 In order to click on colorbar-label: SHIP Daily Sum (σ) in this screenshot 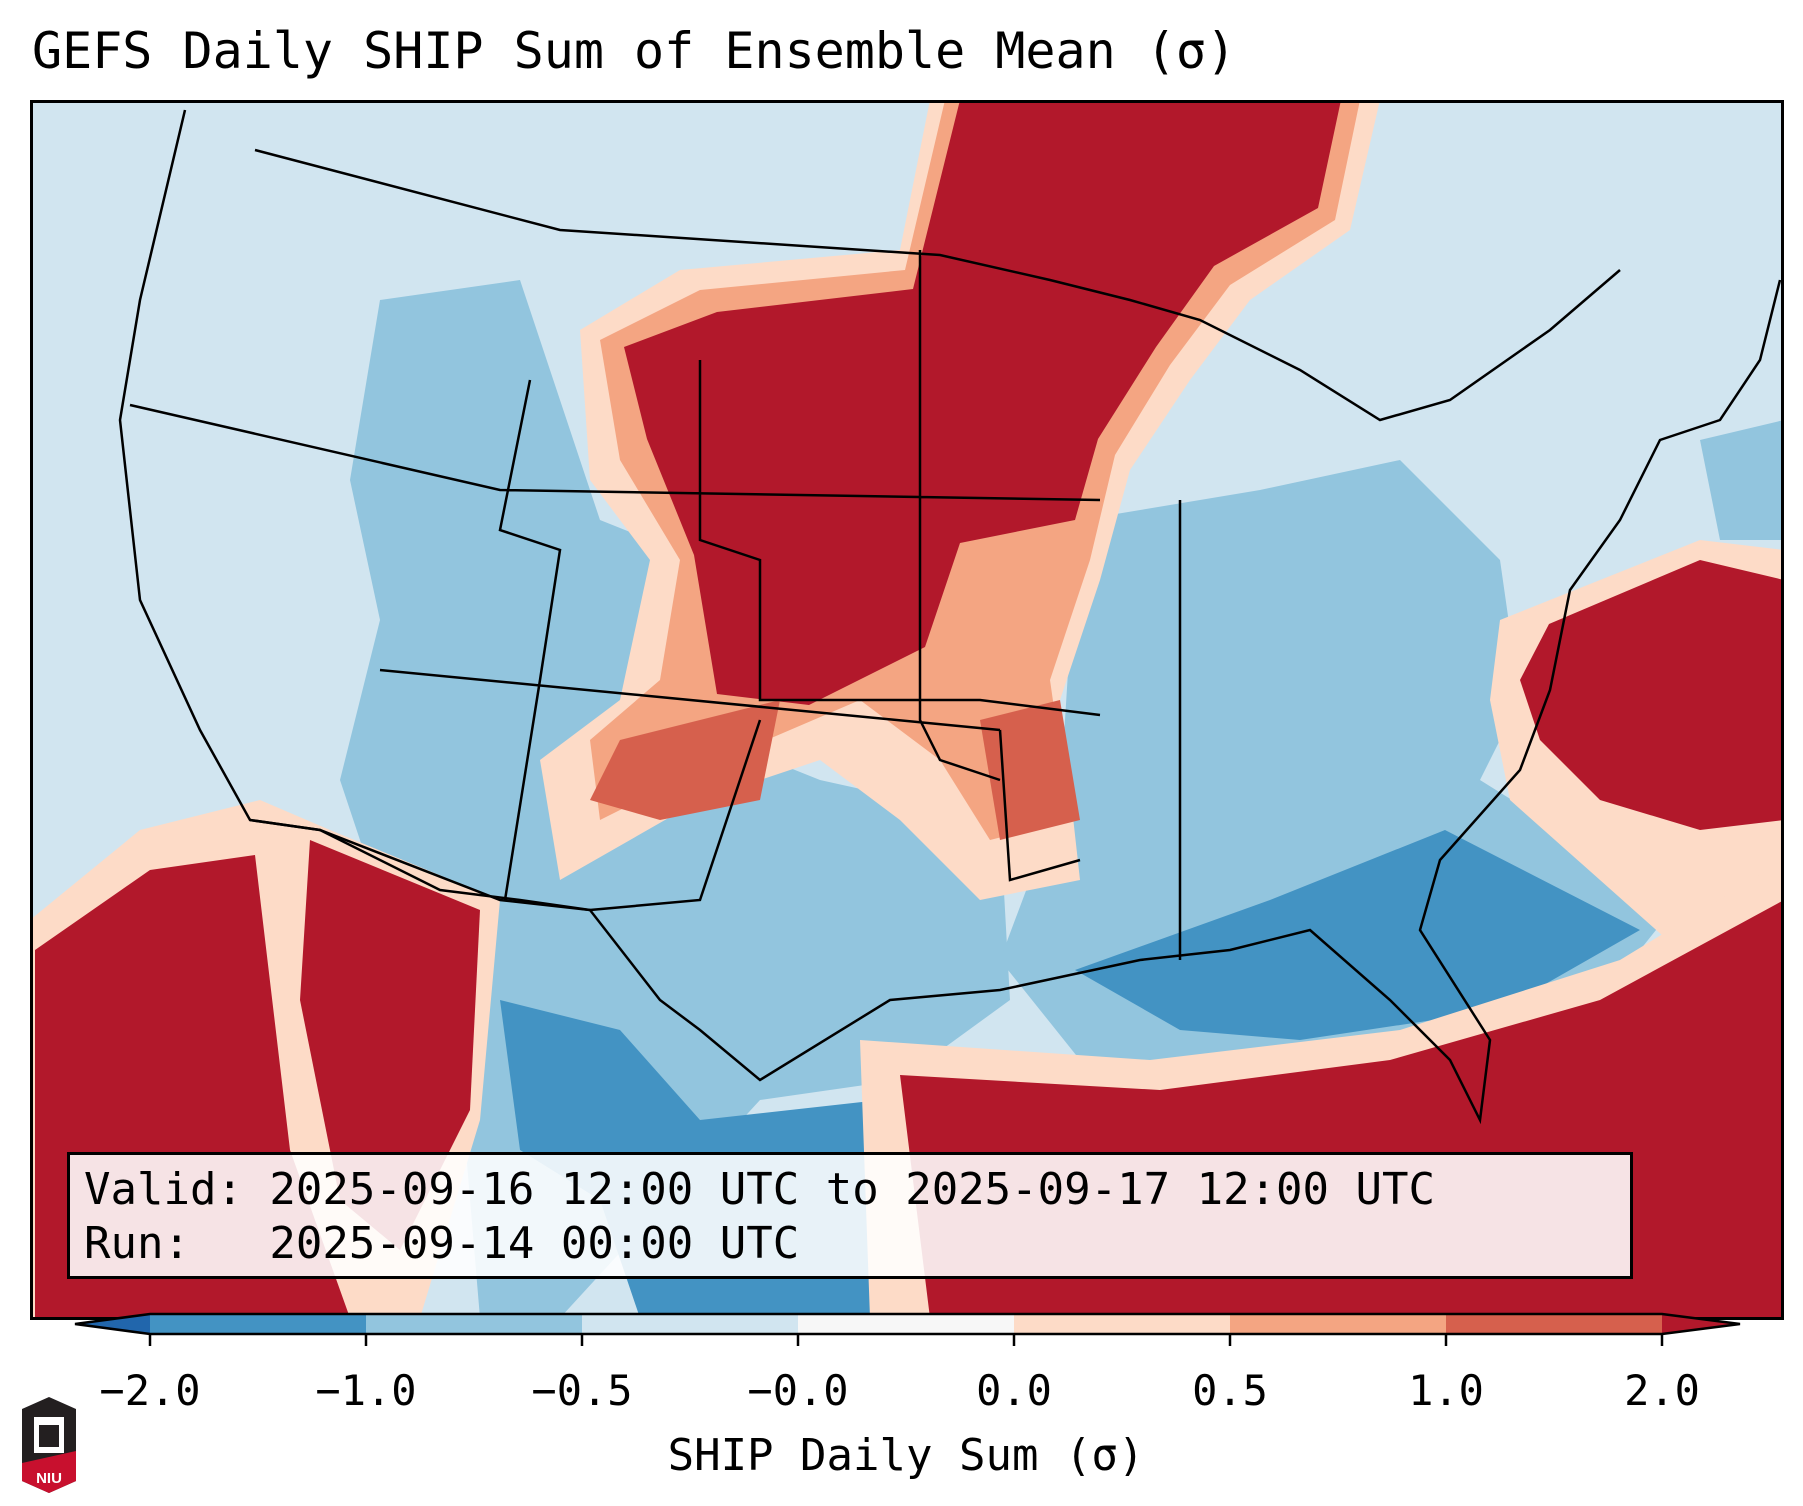, I will do `click(906, 1455)`.